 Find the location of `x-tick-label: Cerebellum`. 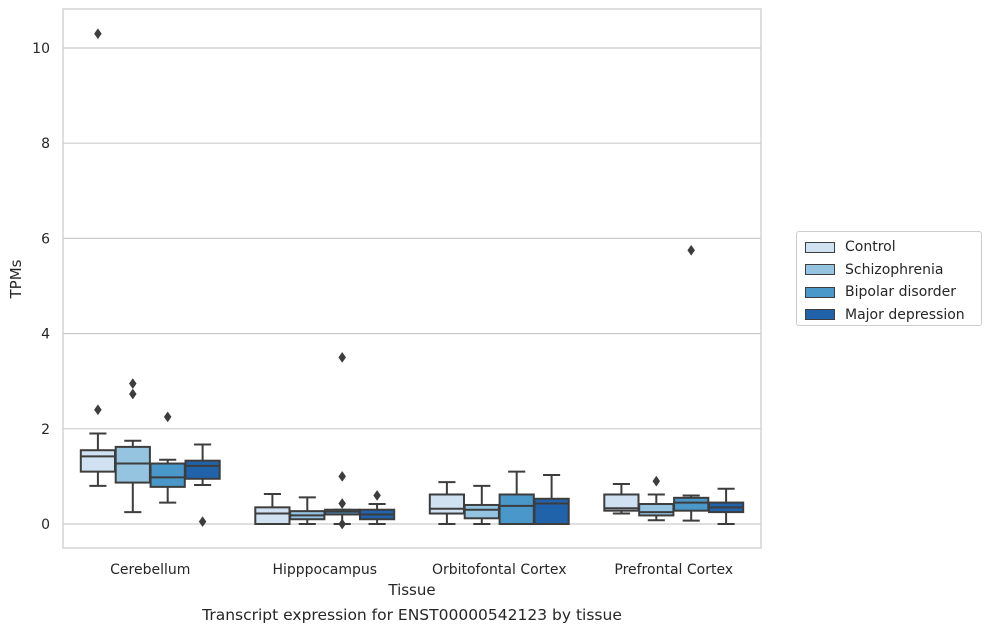

x-tick-label: Cerebellum is located at coordinates (150, 570).